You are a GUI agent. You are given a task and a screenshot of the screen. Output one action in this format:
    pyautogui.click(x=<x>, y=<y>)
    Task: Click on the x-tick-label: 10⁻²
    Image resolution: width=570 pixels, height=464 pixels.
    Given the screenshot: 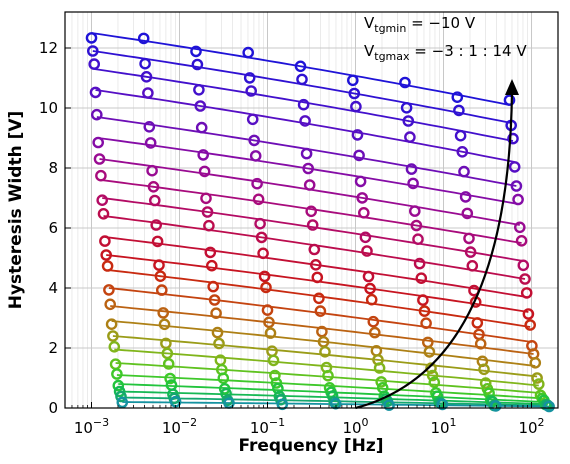 What is the action you would take?
    pyautogui.click(x=179, y=426)
    